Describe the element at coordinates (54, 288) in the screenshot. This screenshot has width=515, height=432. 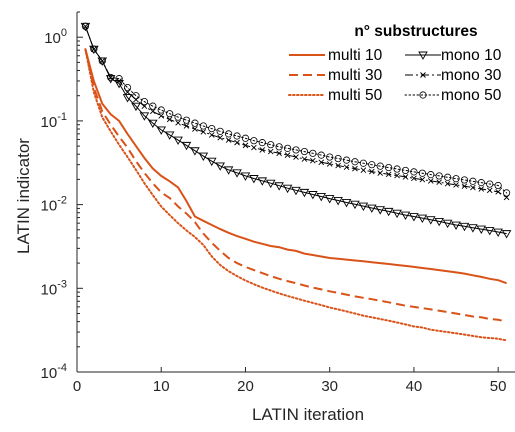
I see `y-tick-label: 10⁻³` at that location.